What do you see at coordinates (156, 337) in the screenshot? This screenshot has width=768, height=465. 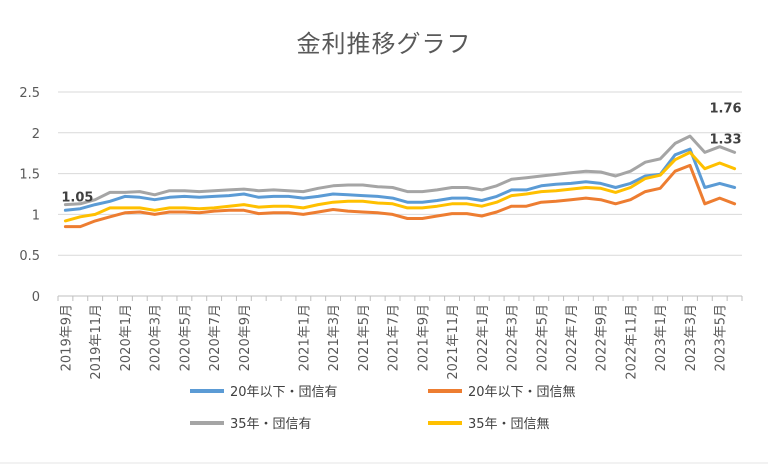 I see `x-tick-label: 2020年3月` at bounding box center [156, 337].